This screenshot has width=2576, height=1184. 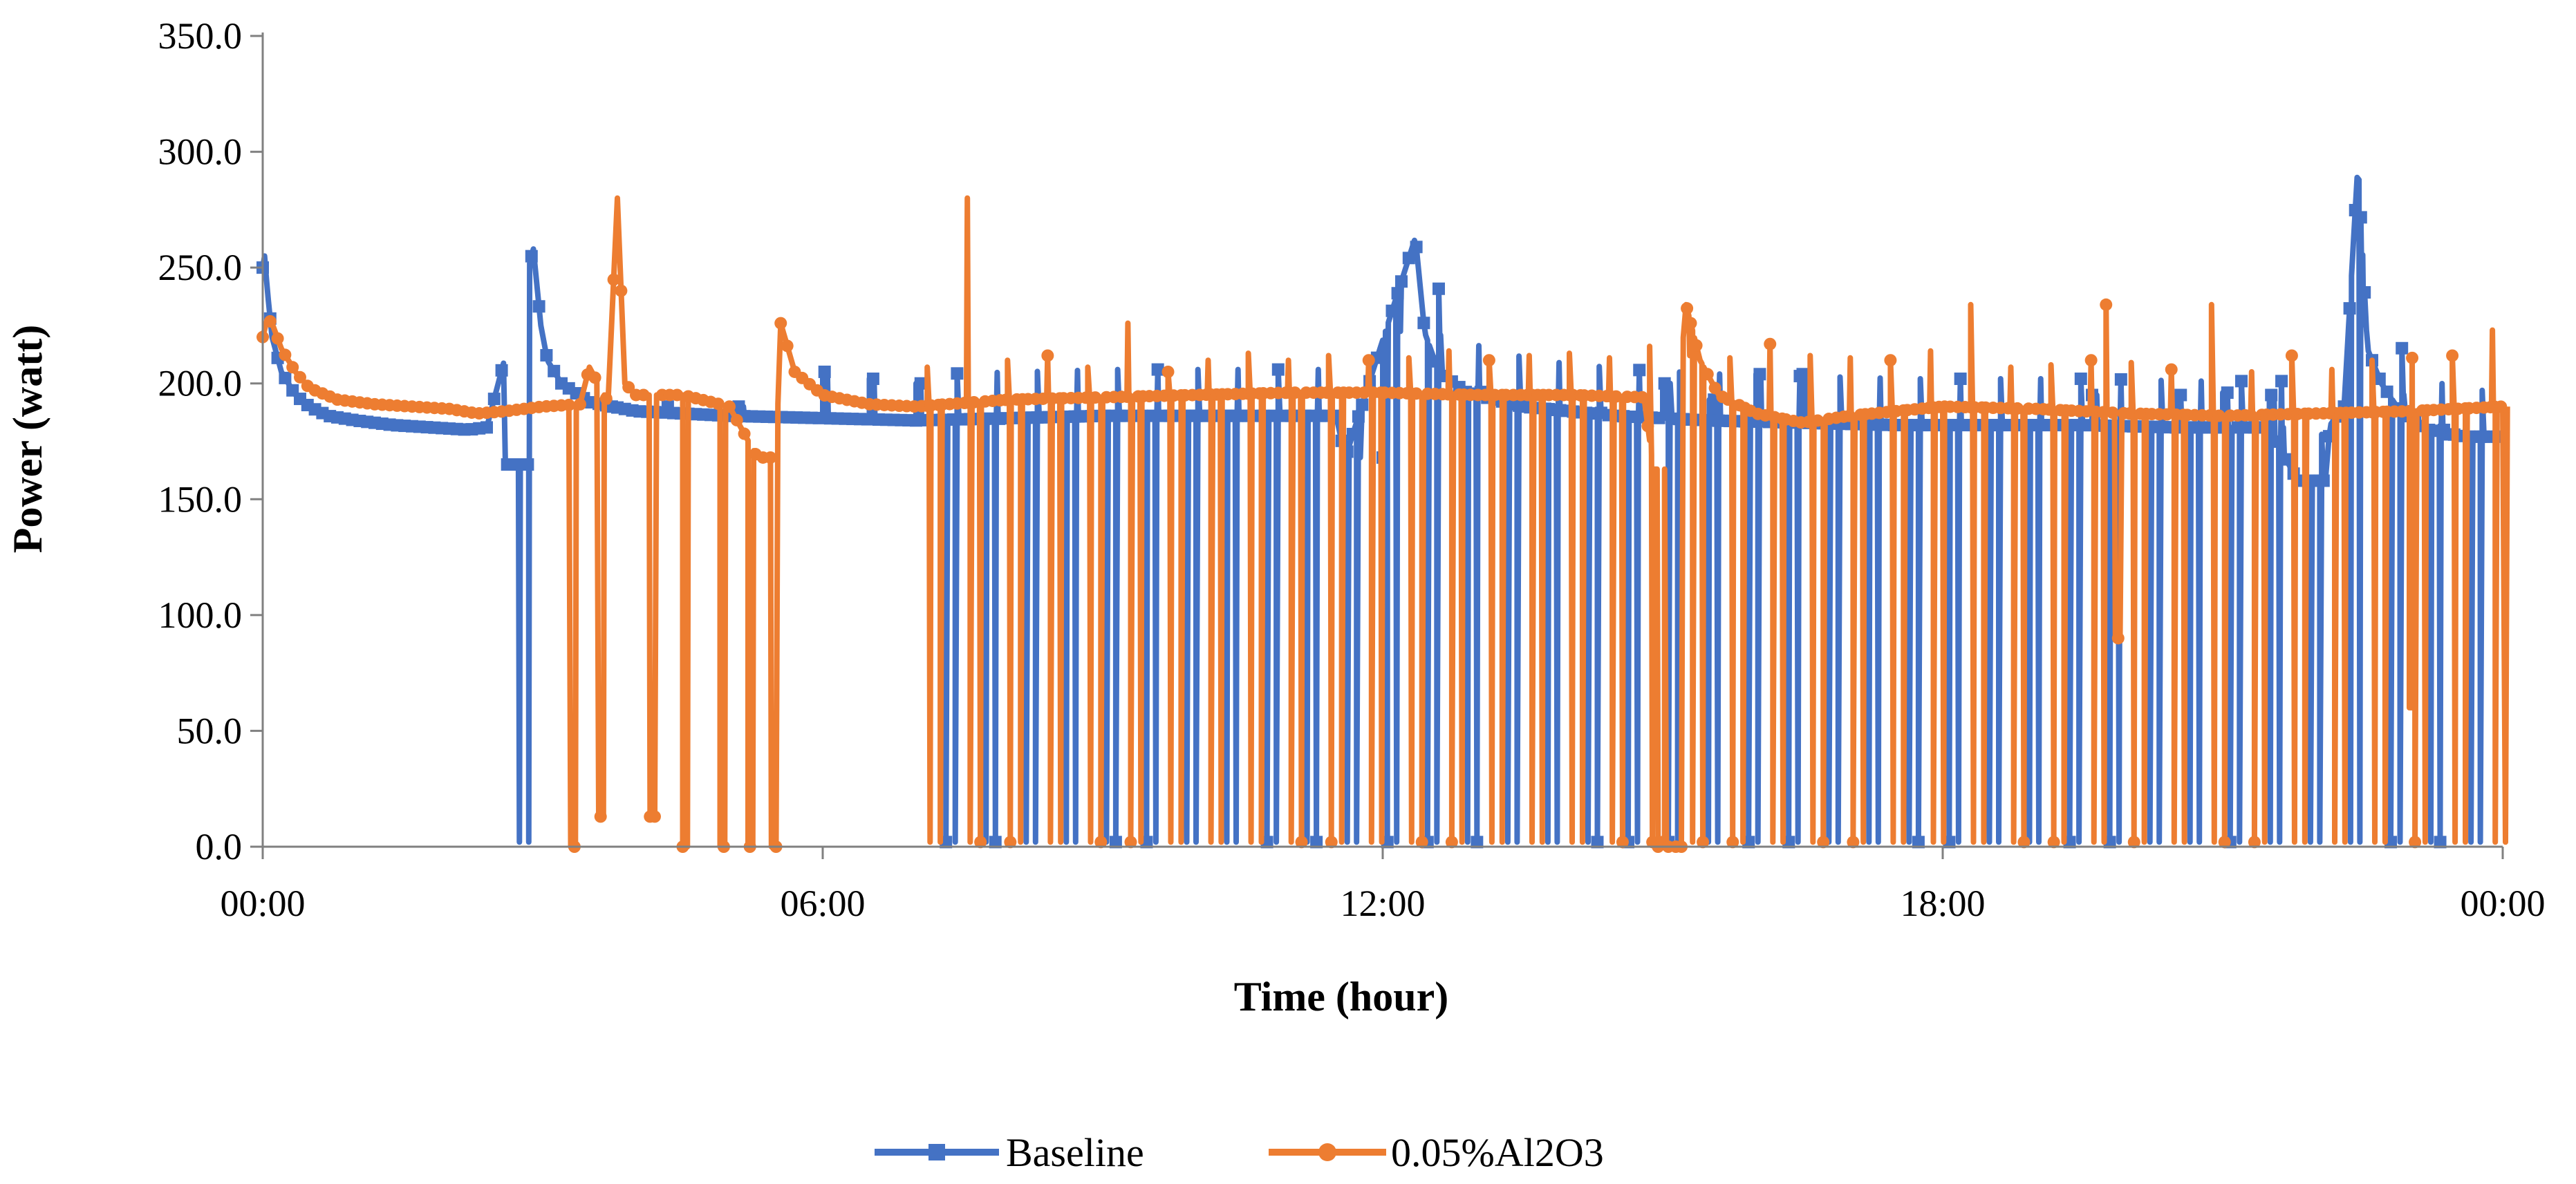 What do you see at coordinates (210, 730) in the screenshot?
I see `y-tick-label: 50.0` at bounding box center [210, 730].